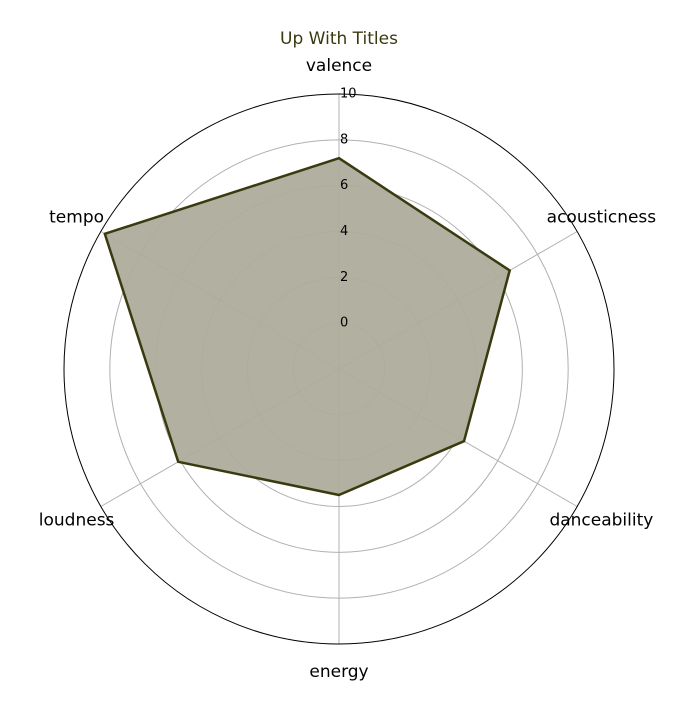 The width and height of the screenshot is (695, 721). What do you see at coordinates (105, 233) in the screenshot?
I see `data-point-tempo` at bounding box center [105, 233].